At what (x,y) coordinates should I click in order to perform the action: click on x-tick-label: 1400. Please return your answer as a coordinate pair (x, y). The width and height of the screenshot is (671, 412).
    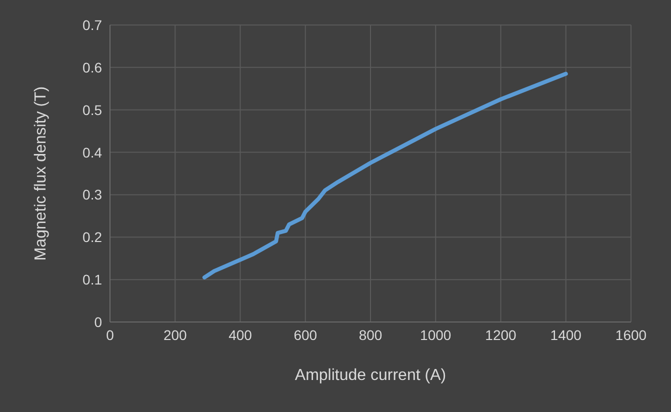
    Looking at the image, I should click on (566, 334).